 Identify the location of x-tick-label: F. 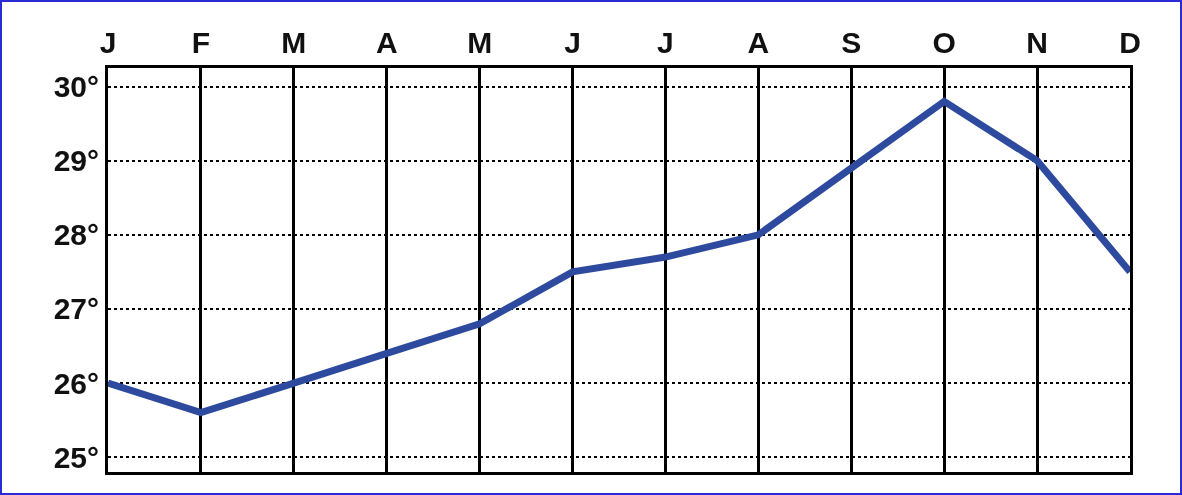
(201, 42).